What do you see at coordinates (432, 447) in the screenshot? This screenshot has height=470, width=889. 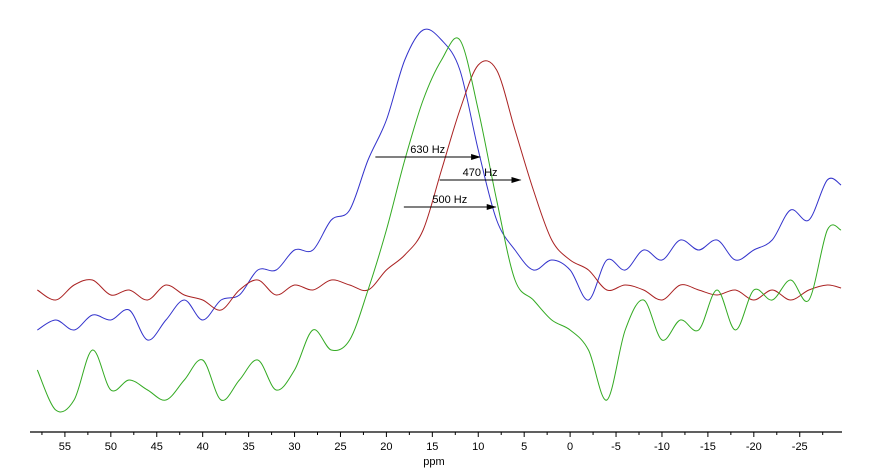 I see `x-tick-label: 15` at bounding box center [432, 447].